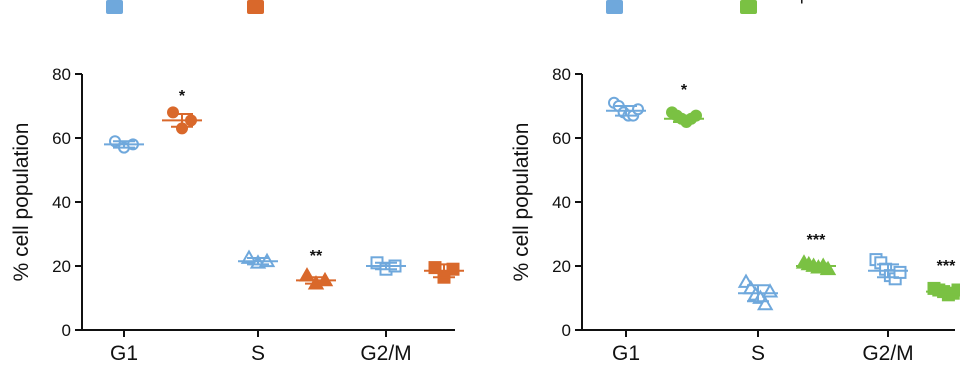  I want to click on legend-label-bold: 2, so click(838, 2).